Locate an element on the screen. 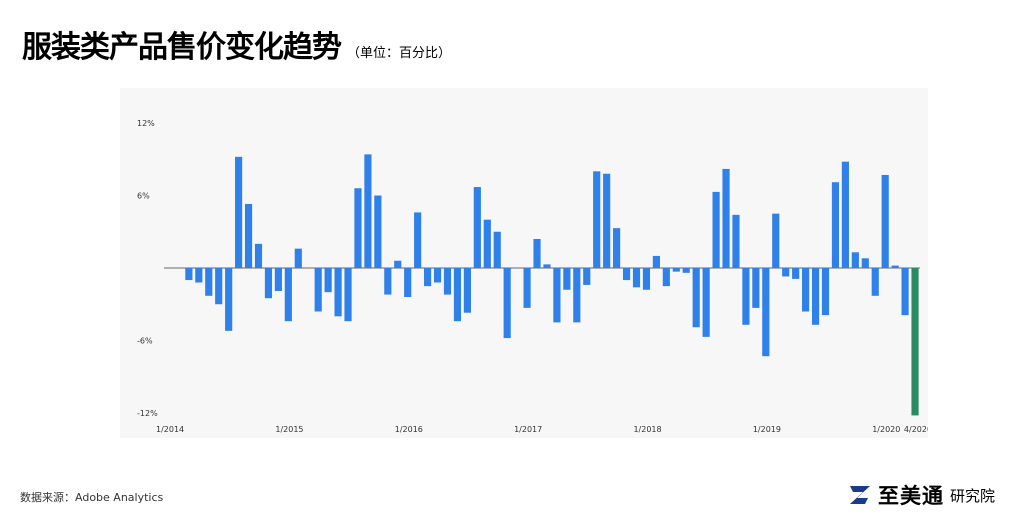 Image resolution: width=1024 pixels, height=520 pixels. bar-1/2019 is located at coordinates (766, 312).